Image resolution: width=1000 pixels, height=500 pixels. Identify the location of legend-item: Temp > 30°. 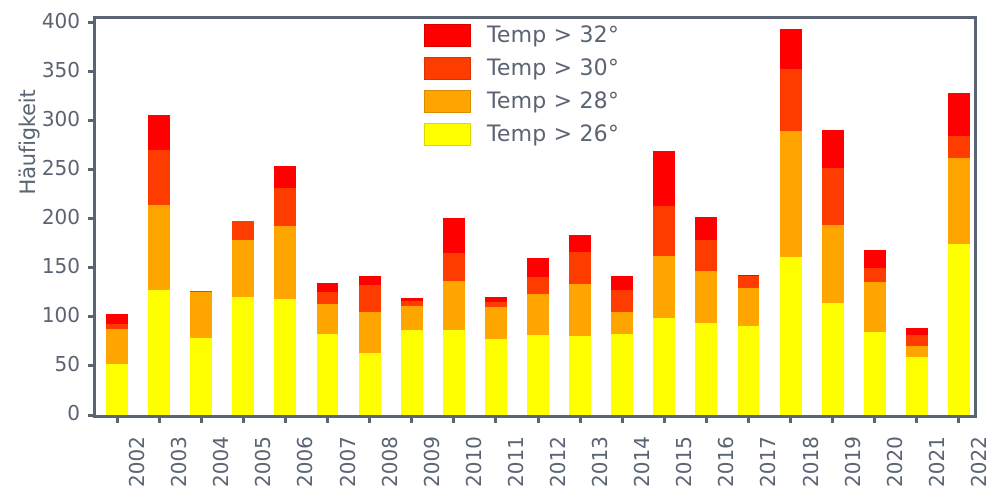
(521, 68).